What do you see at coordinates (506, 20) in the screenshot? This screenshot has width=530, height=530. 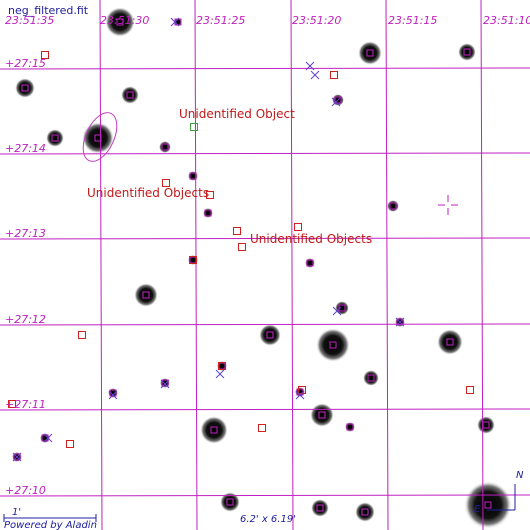 I see `ra-label: 23:51:10` at bounding box center [506, 20].